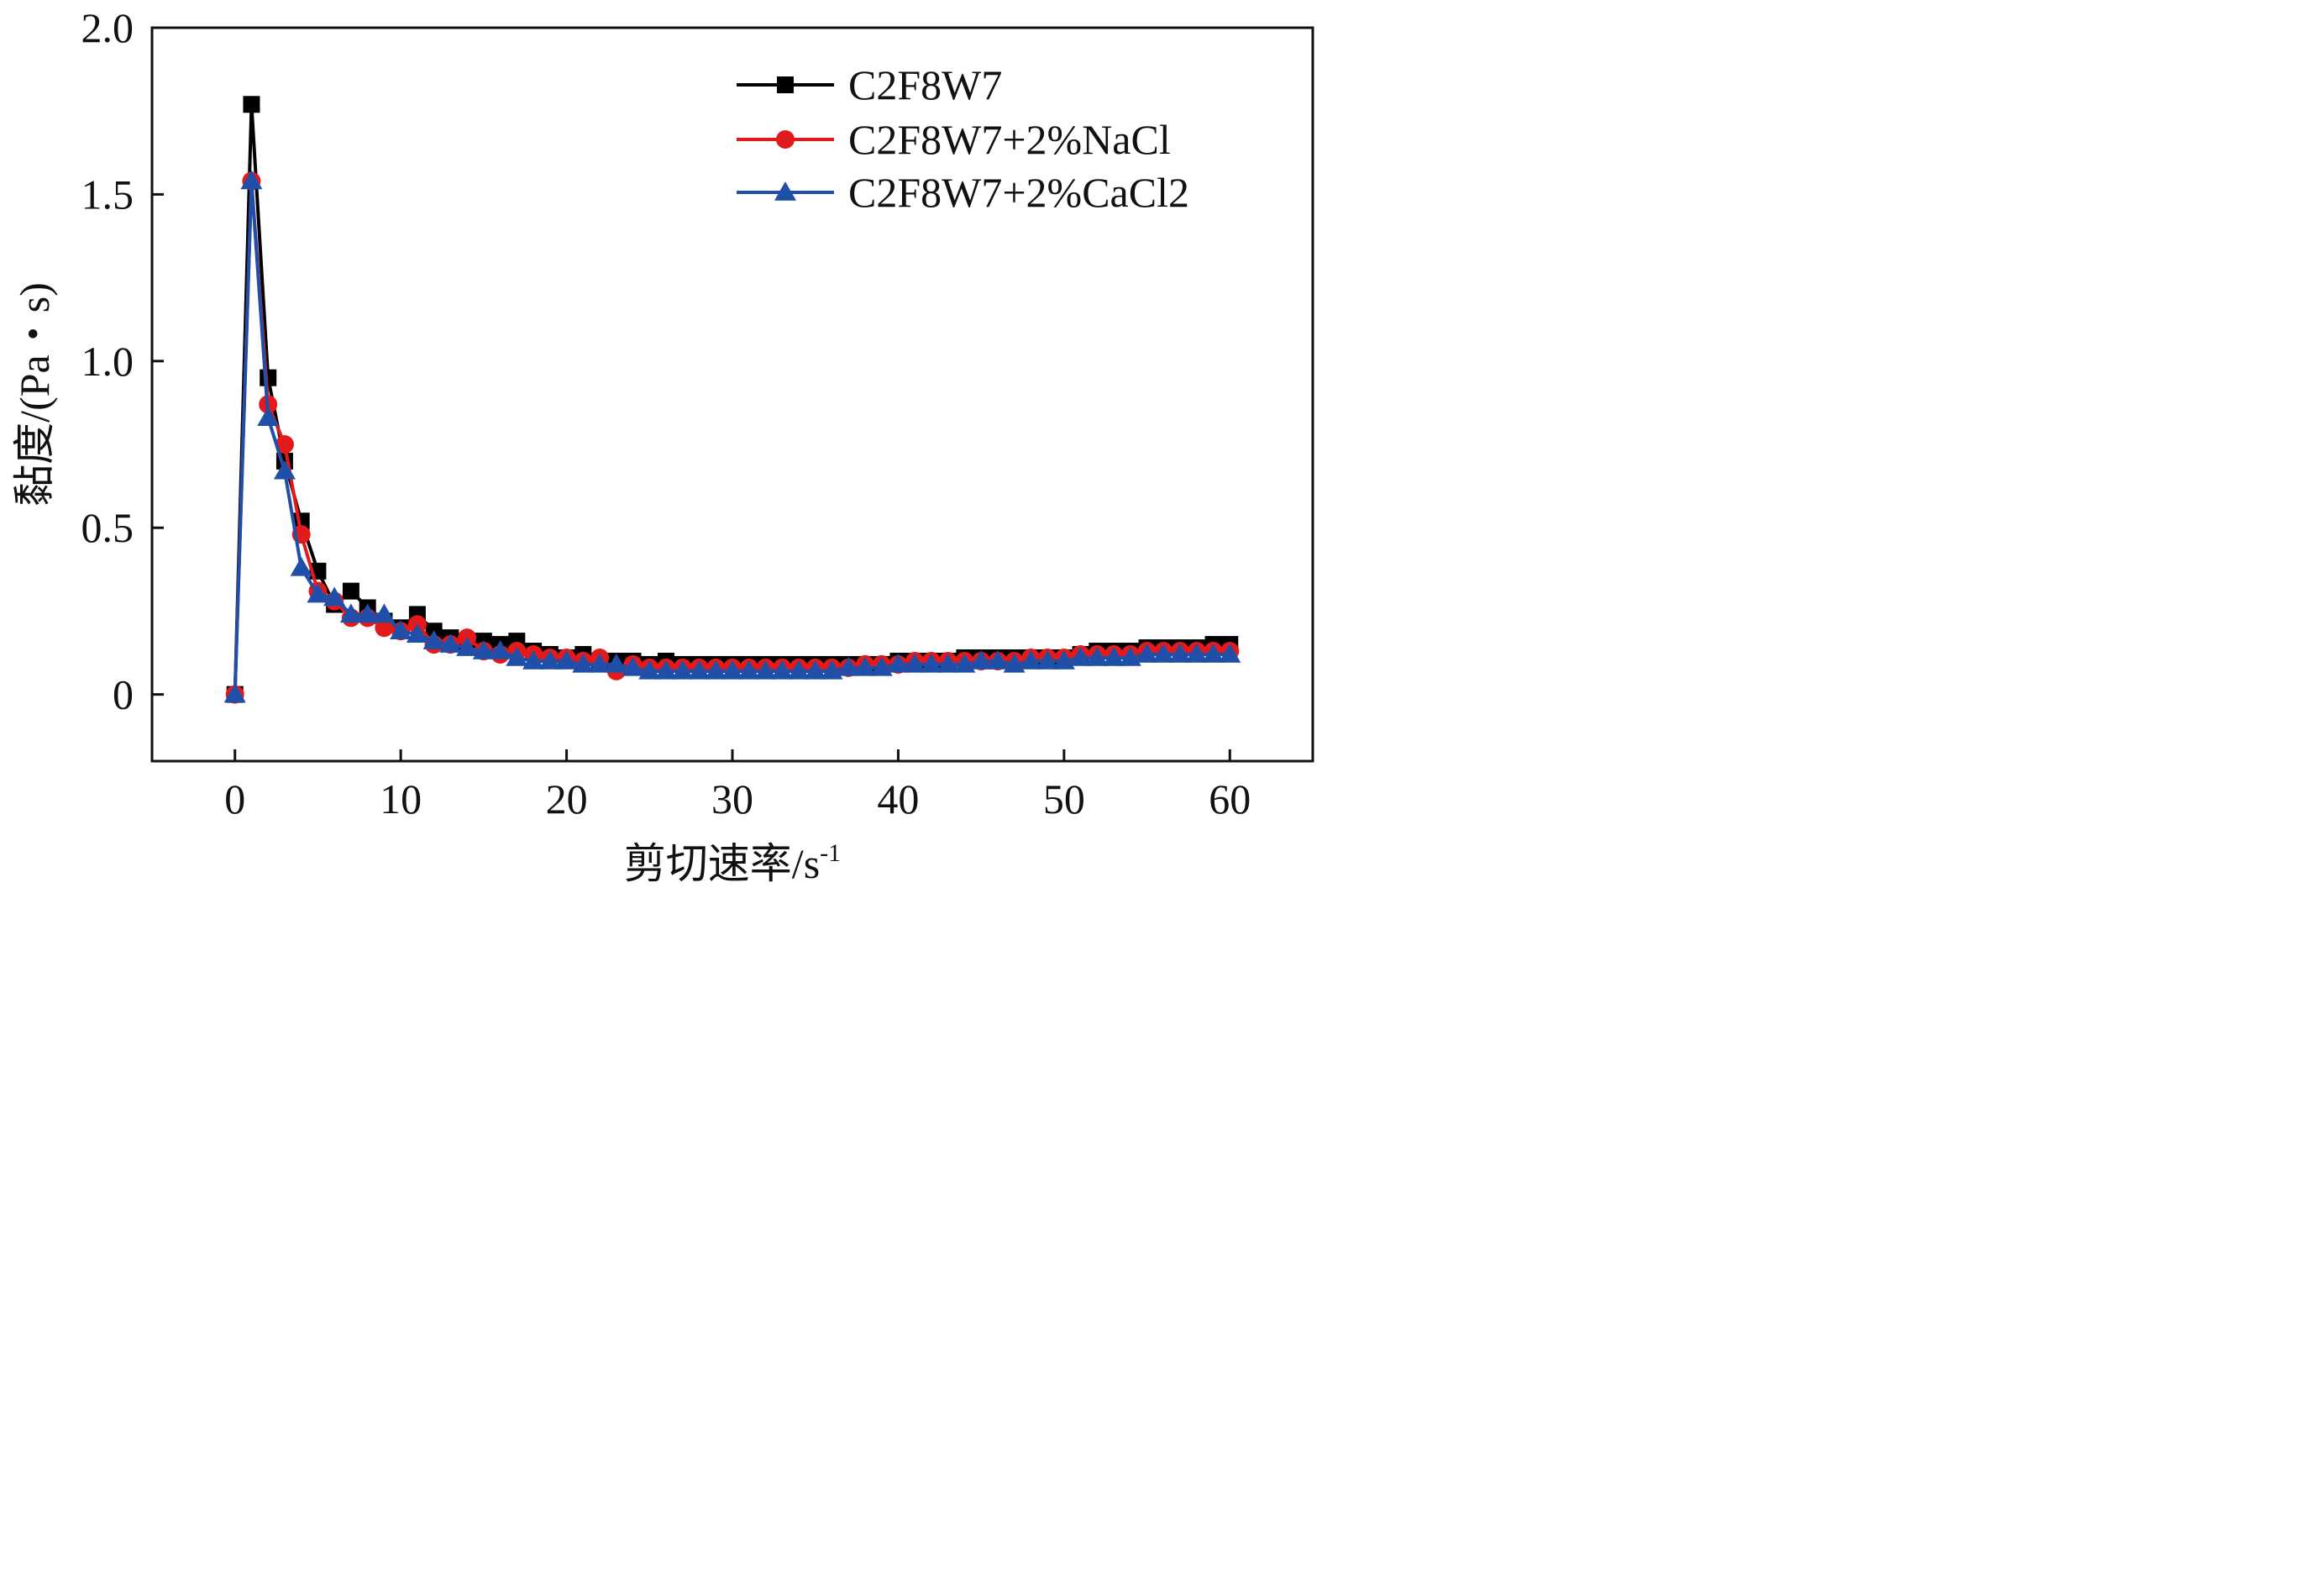 The height and width of the screenshot is (1576, 2324). I want to click on y-tick-label: 1.0, so click(107, 362).